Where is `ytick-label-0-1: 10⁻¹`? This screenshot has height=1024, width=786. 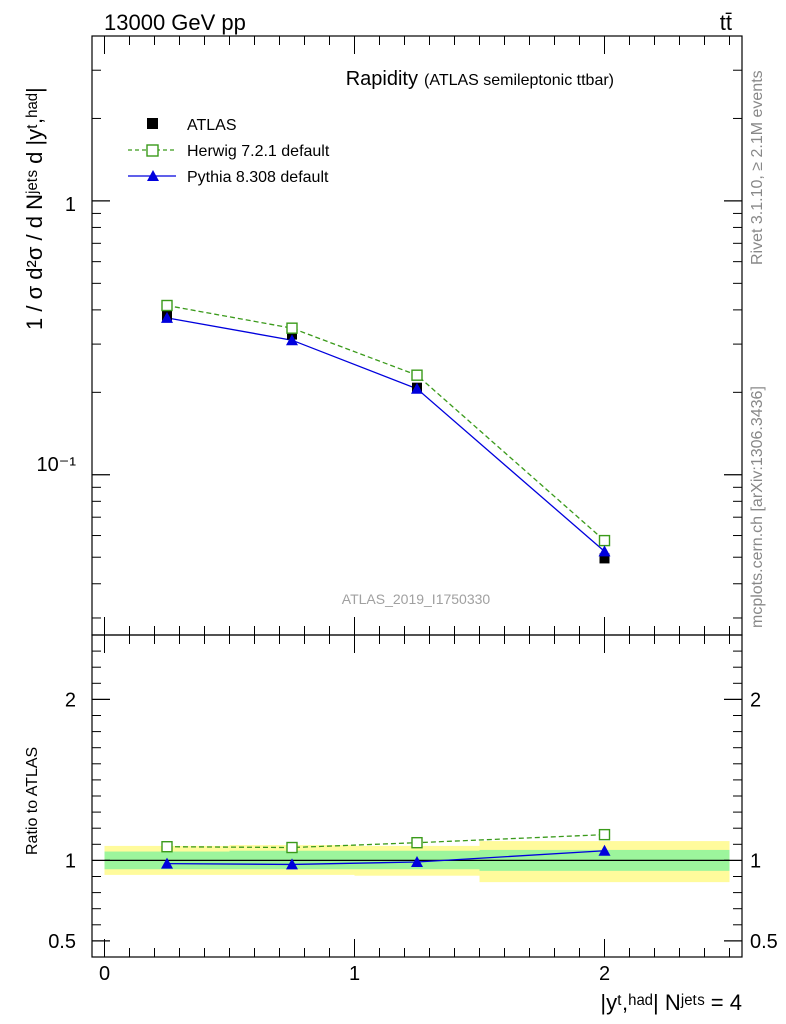 ytick-label-0-1: 10⁻¹ is located at coordinates (57, 465).